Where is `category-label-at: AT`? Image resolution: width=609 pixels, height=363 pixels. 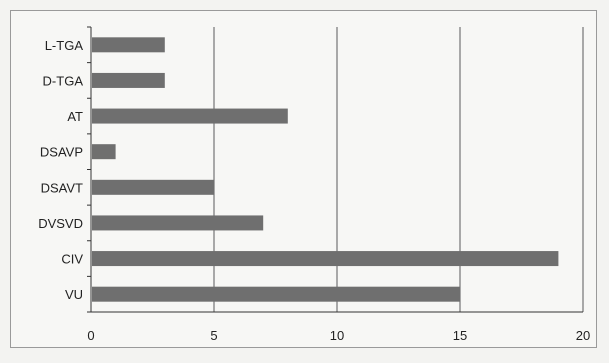 category-label-at: AT is located at coordinates (75, 116).